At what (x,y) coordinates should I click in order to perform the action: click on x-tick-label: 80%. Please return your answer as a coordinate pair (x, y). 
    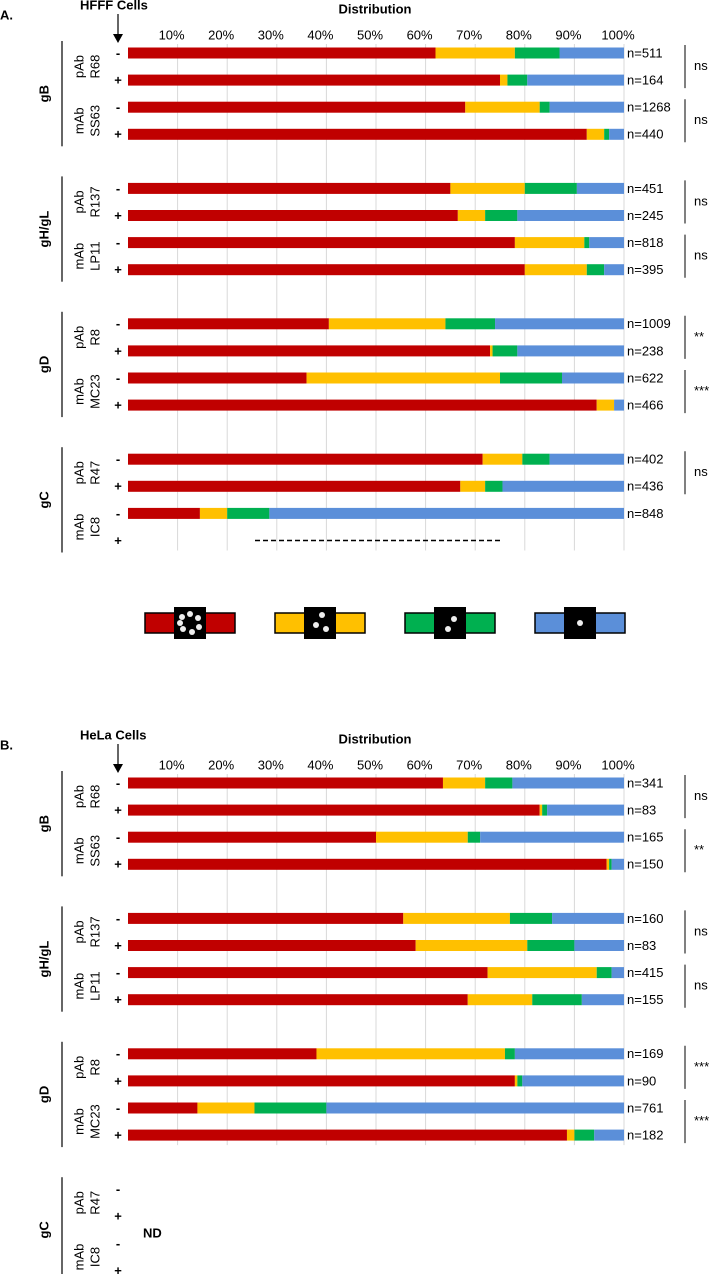
    Looking at the image, I should click on (519, 34).